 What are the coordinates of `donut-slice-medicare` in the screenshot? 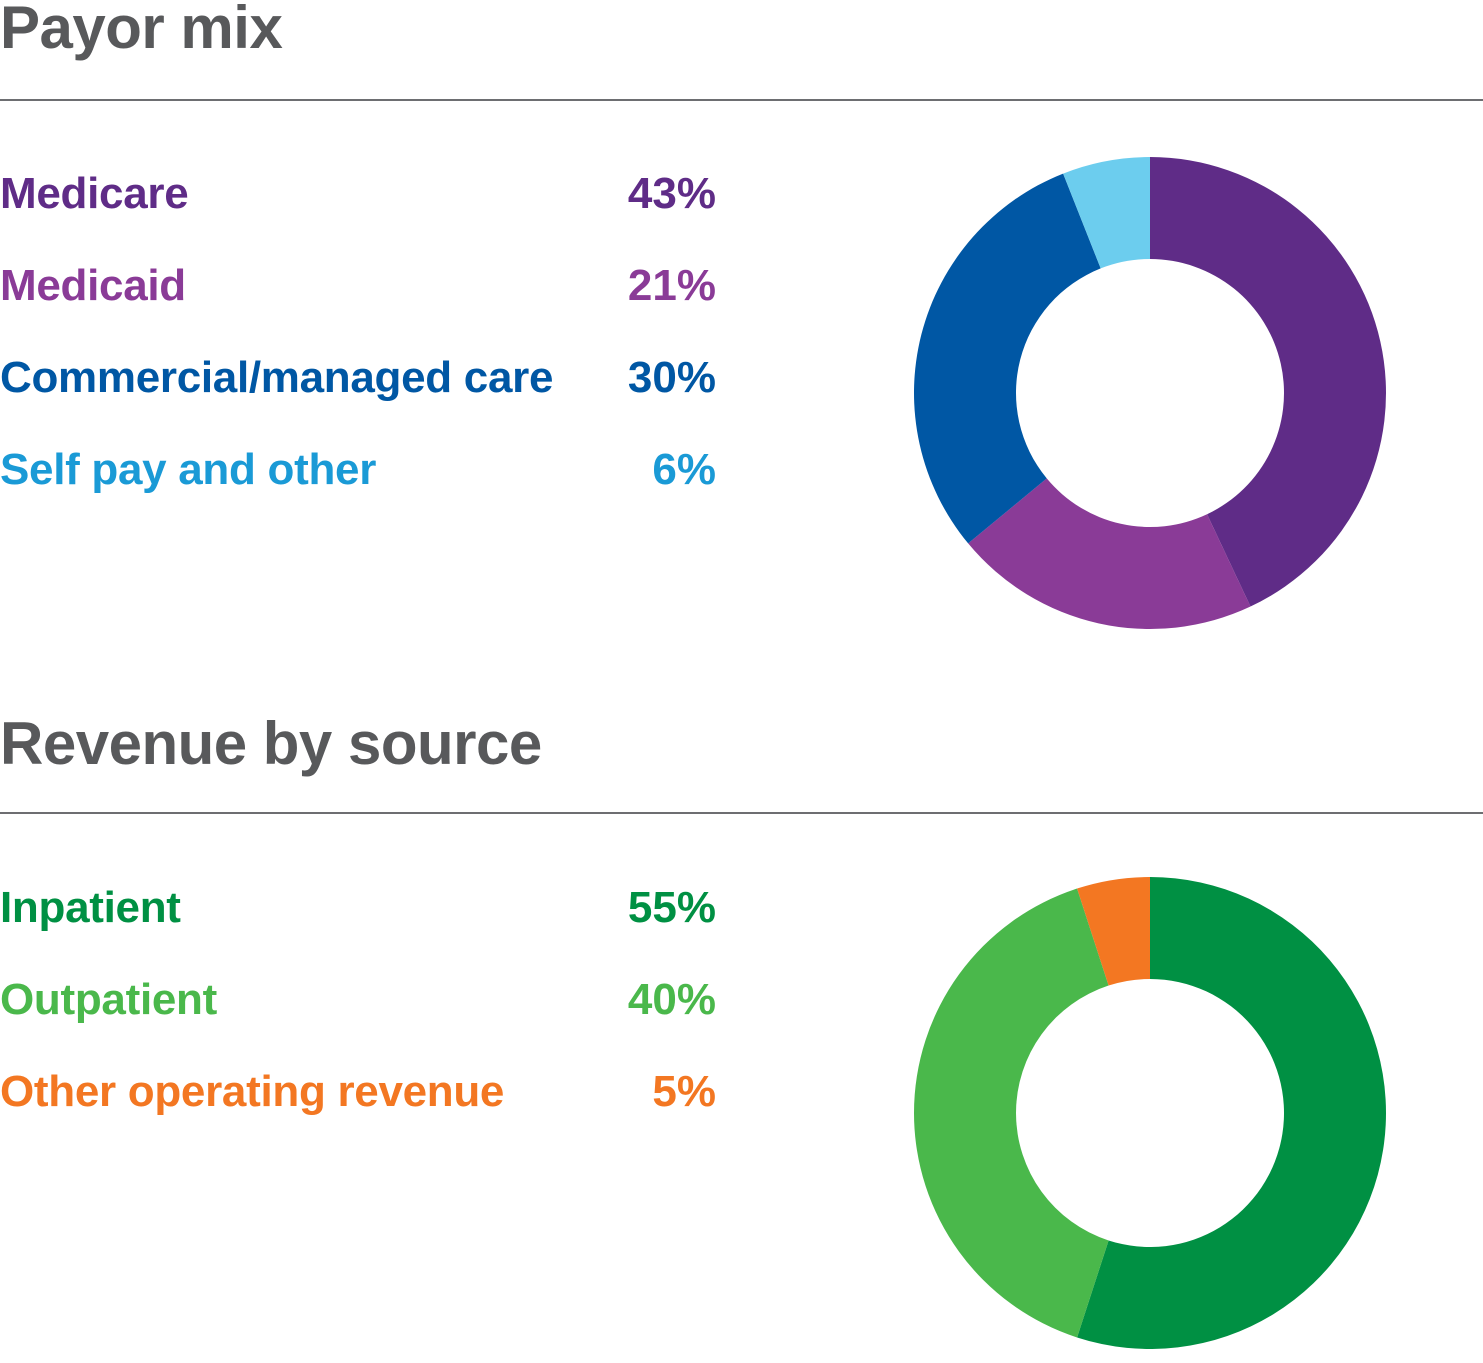 It's located at (1268, 382).